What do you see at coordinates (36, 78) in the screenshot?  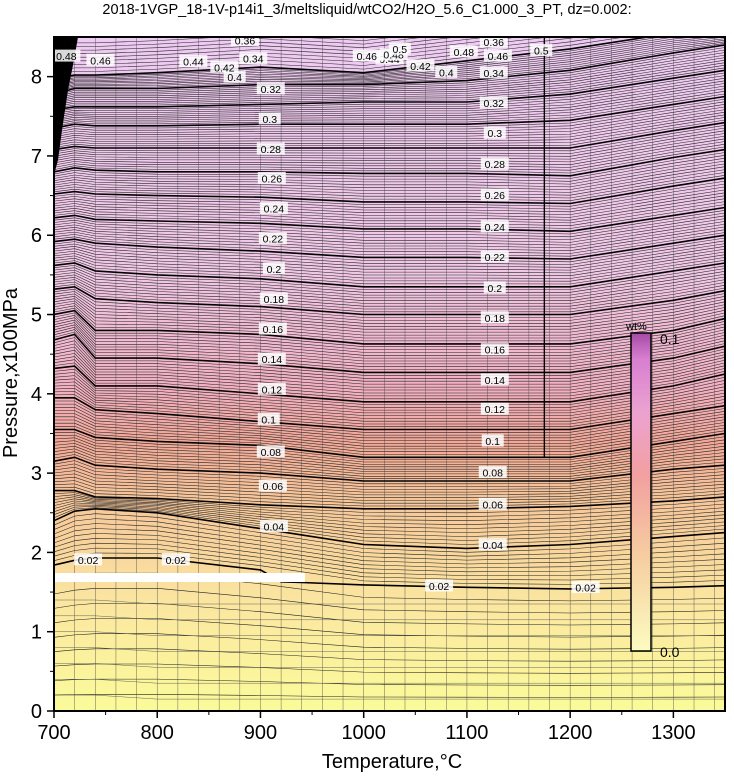 I see `y-tick-label: 8` at bounding box center [36, 78].